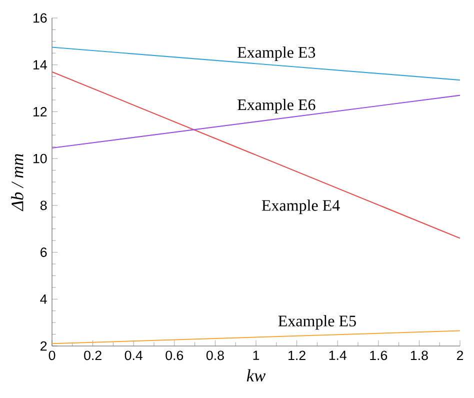 This screenshot has height=398, width=474. I want to click on series-label: Example E3, so click(277, 54).